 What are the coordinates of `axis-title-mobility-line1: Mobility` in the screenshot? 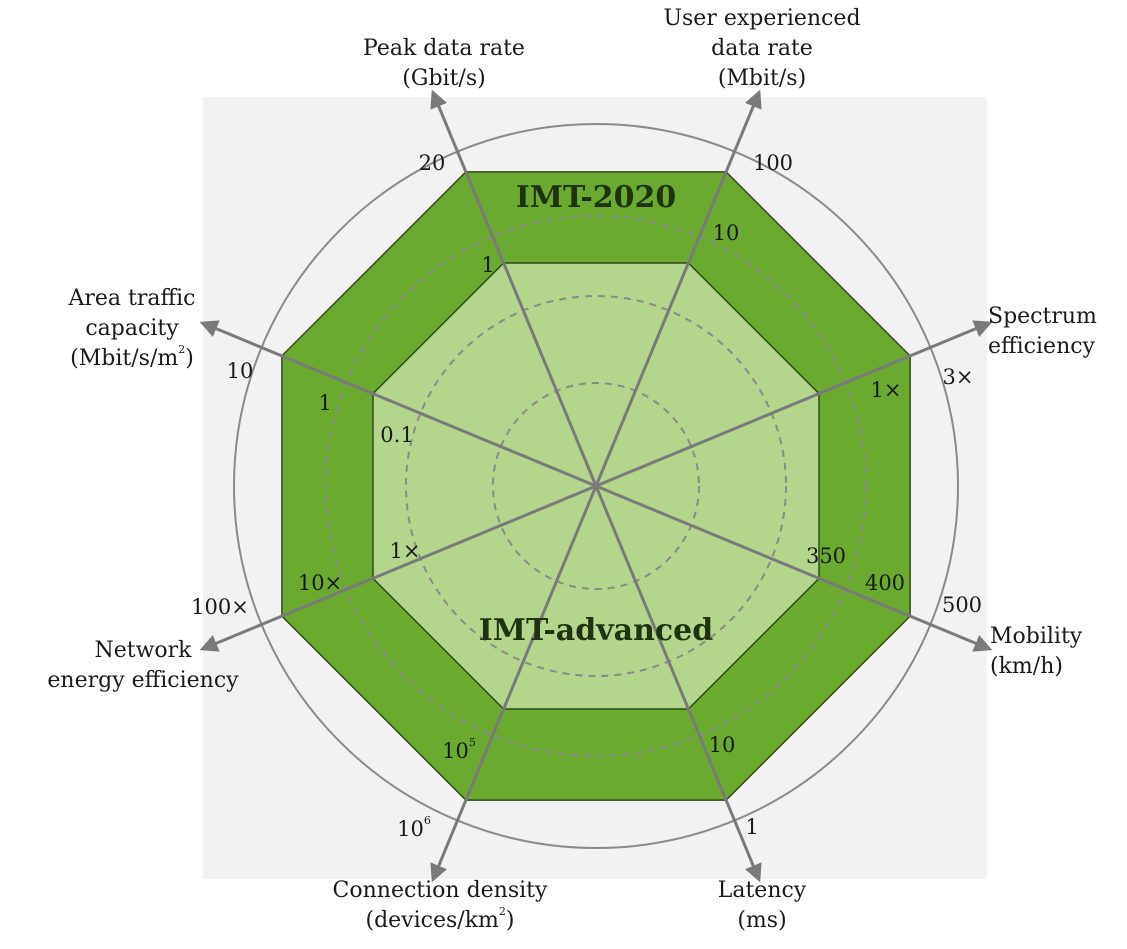 It's located at (1036, 636).